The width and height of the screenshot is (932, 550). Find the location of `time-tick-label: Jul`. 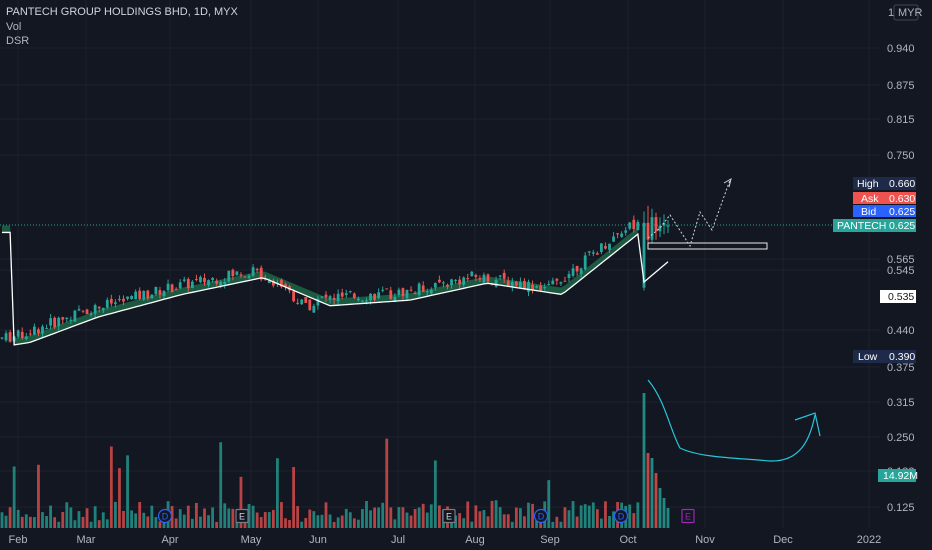

time-tick-label: Jul is located at coordinates (398, 540).